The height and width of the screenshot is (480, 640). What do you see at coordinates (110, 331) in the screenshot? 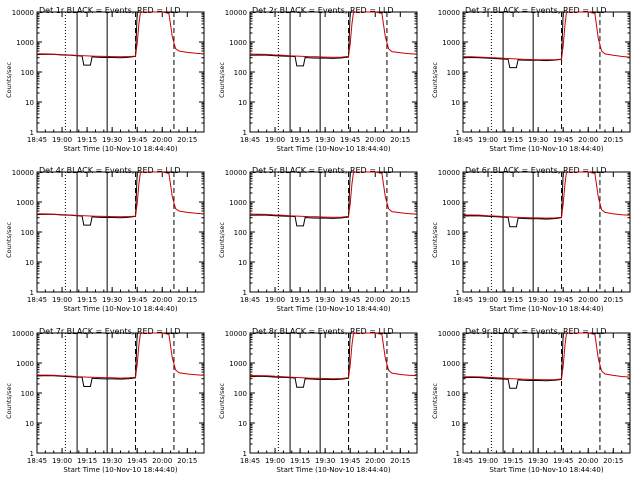
I see `chart-title: Det 7r BLACK = Events, RED = LLD` at bounding box center [110, 331].